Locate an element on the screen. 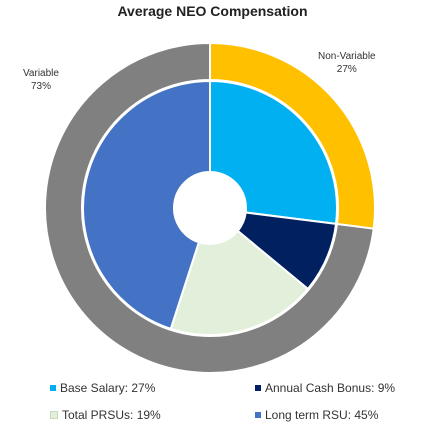 Image resolution: width=425 pixels, height=442 pixels. legend-label: Annual Cash Bonus: 9% is located at coordinates (330, 388).